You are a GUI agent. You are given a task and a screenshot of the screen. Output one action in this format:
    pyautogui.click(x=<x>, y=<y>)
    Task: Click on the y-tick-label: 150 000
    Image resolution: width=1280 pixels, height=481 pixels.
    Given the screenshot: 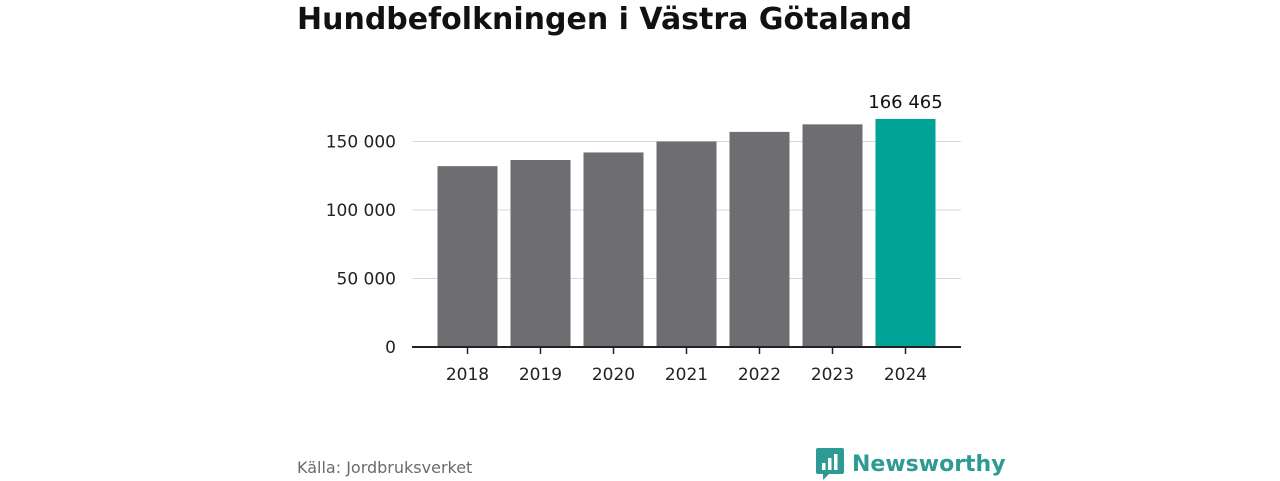 What is the action you would take?
    pyautogui.click(x=361, y=143)
    